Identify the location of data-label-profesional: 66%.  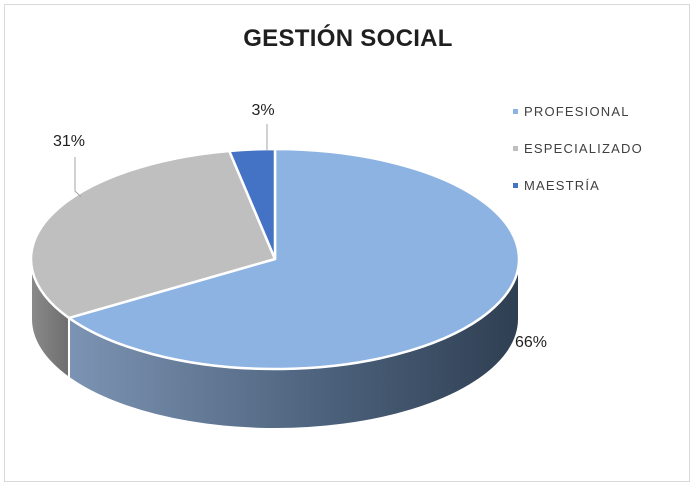
(531, 342).